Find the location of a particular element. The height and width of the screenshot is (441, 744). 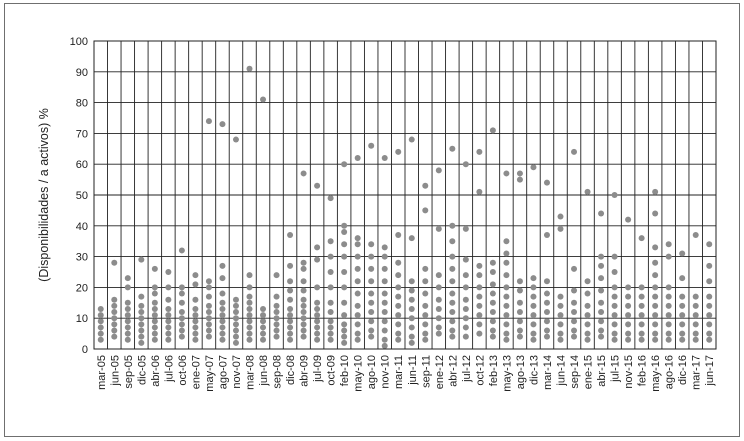

x-tick-label: jun-14 is located at coordinates (562, 371).